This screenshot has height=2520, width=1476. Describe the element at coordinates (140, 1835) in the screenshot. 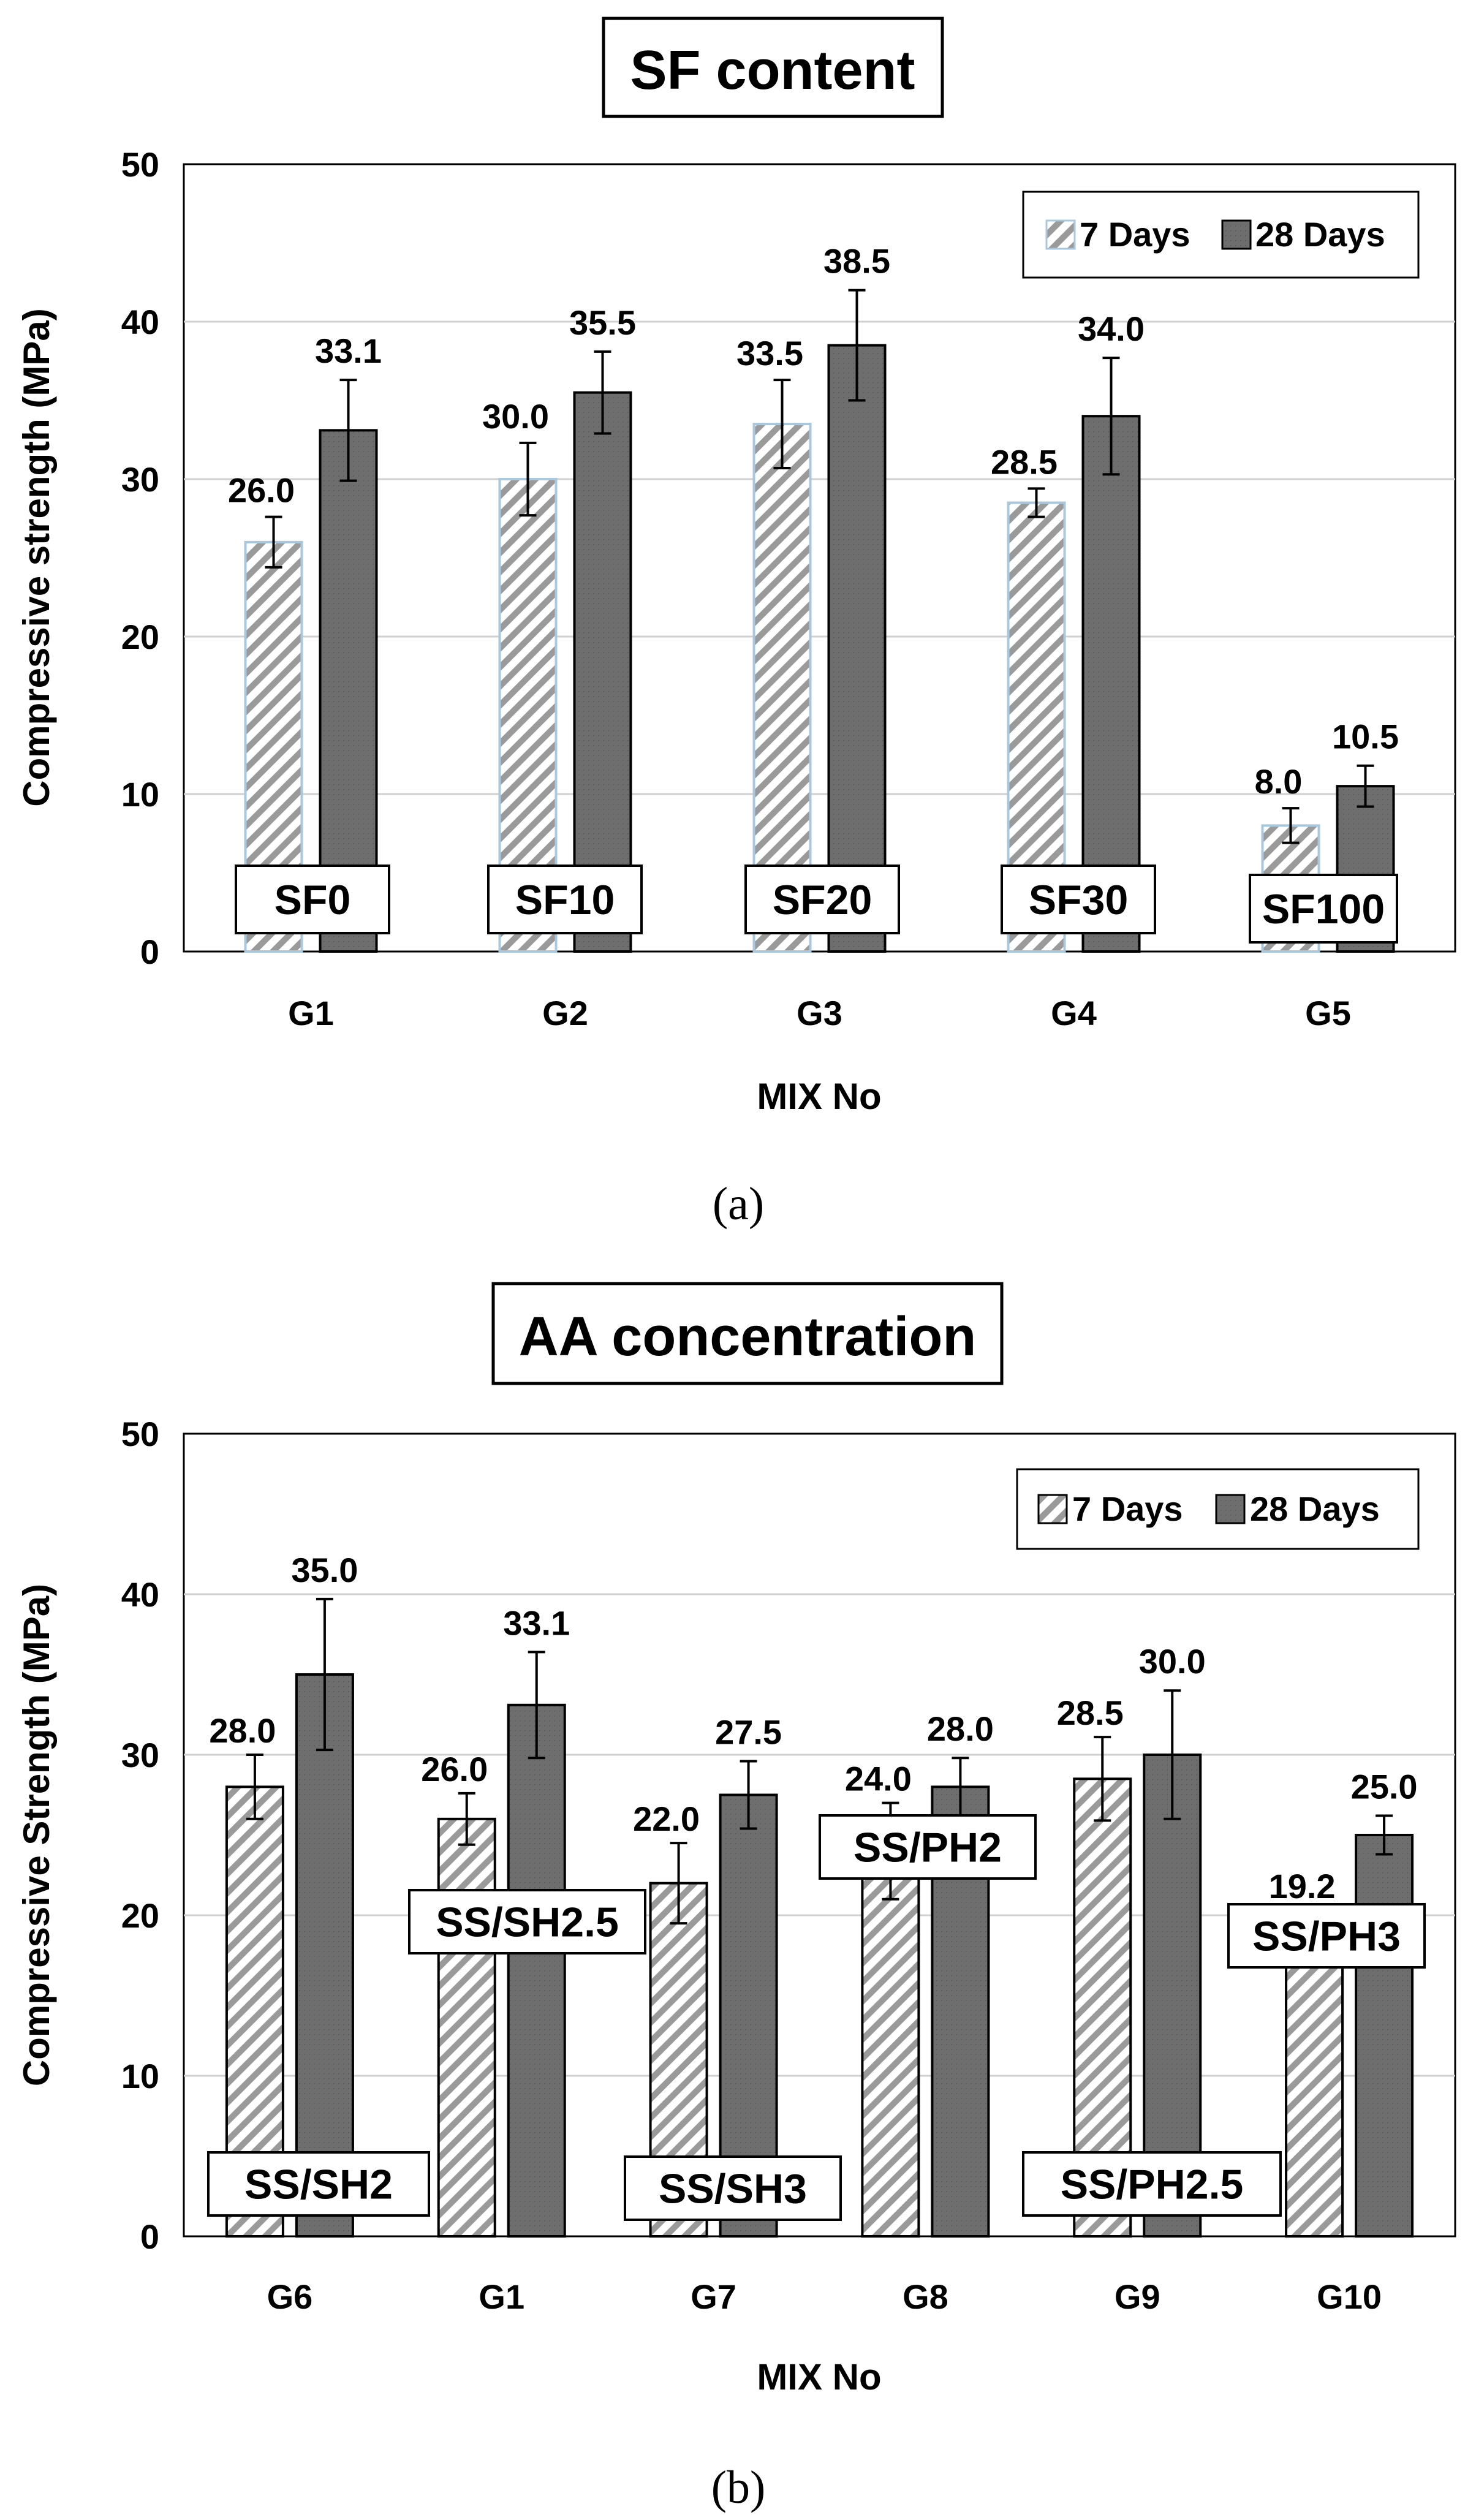

I see `chart-b-y-ticks: 0 10 20 30 40 50` at that location.